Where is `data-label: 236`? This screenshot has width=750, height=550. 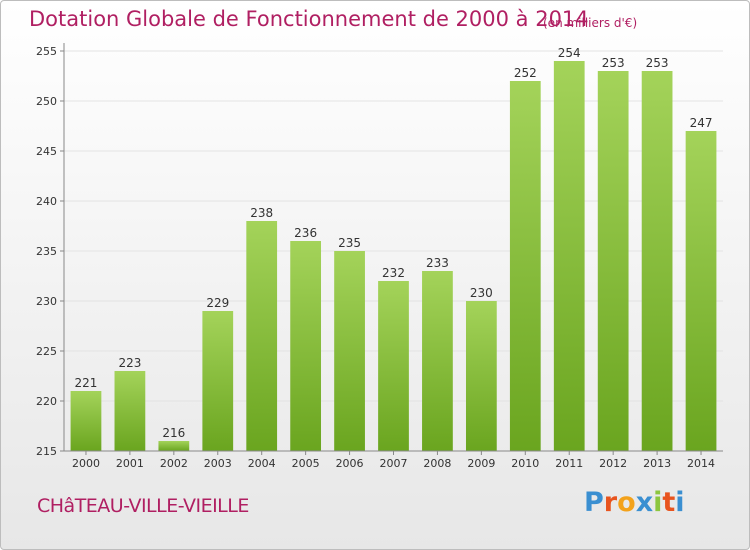
data-label: 236 is located at coordinates (305, 233).